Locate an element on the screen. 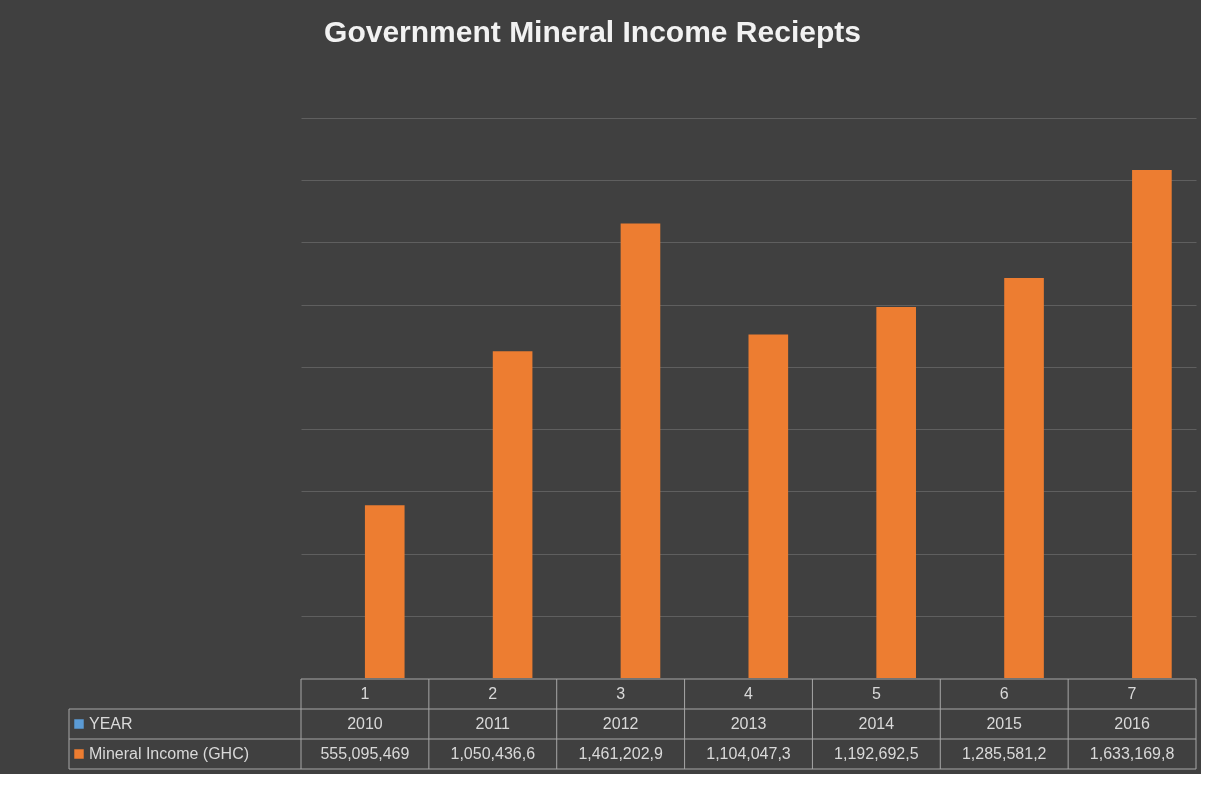  data-label: 2012 is located at coordinates (620, 723).